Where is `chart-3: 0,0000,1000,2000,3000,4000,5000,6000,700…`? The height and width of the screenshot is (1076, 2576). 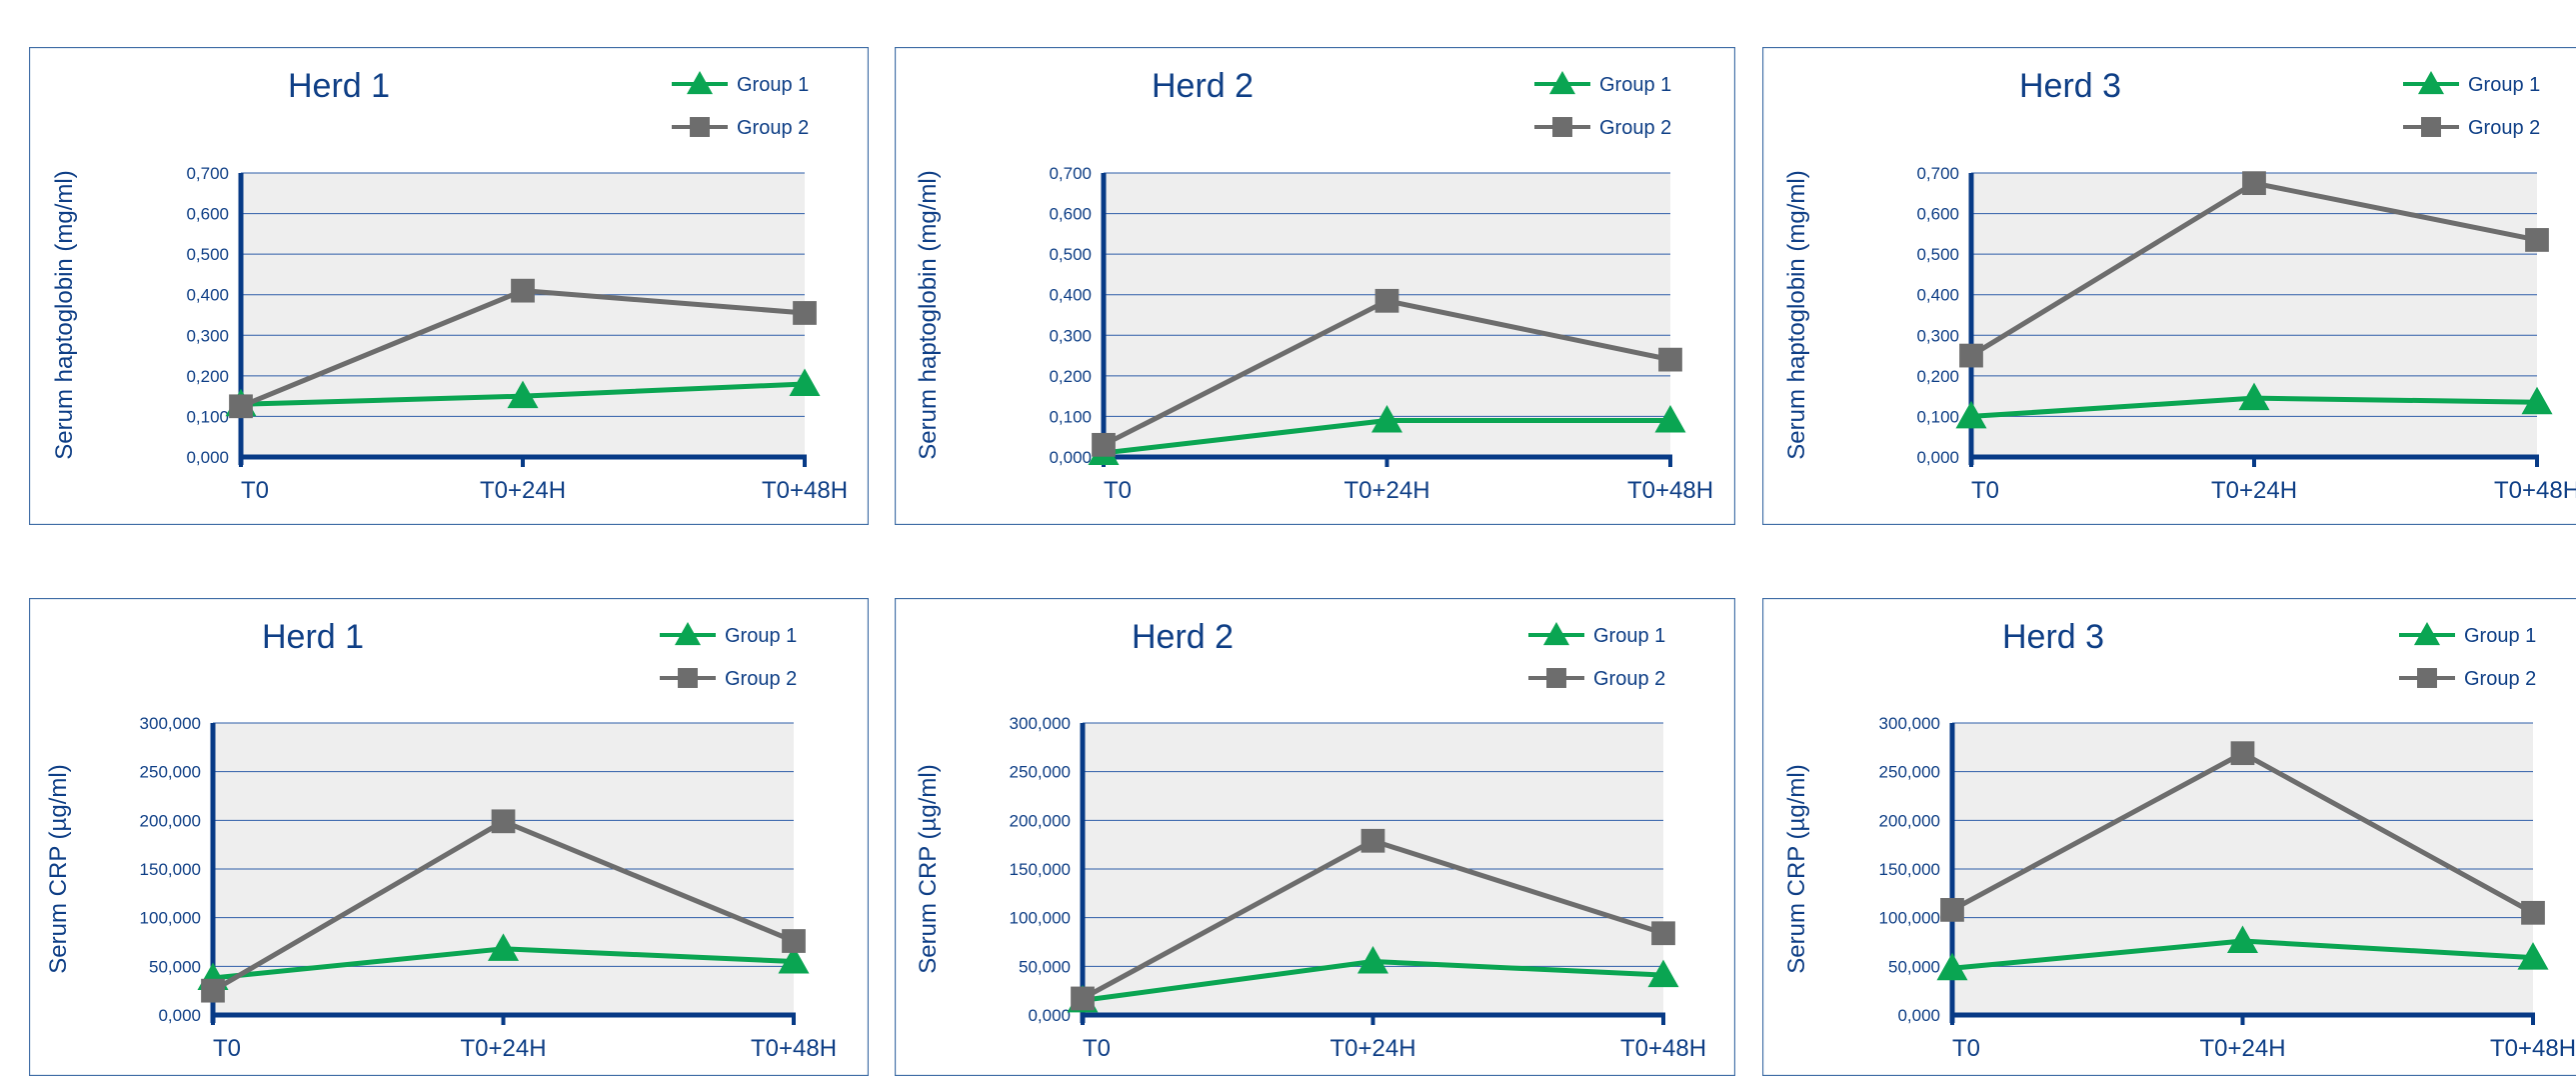
chart-3: 0,0000,1000,2000,3000,4000,5000,6000,700… is located at coordinates (2169, 286).